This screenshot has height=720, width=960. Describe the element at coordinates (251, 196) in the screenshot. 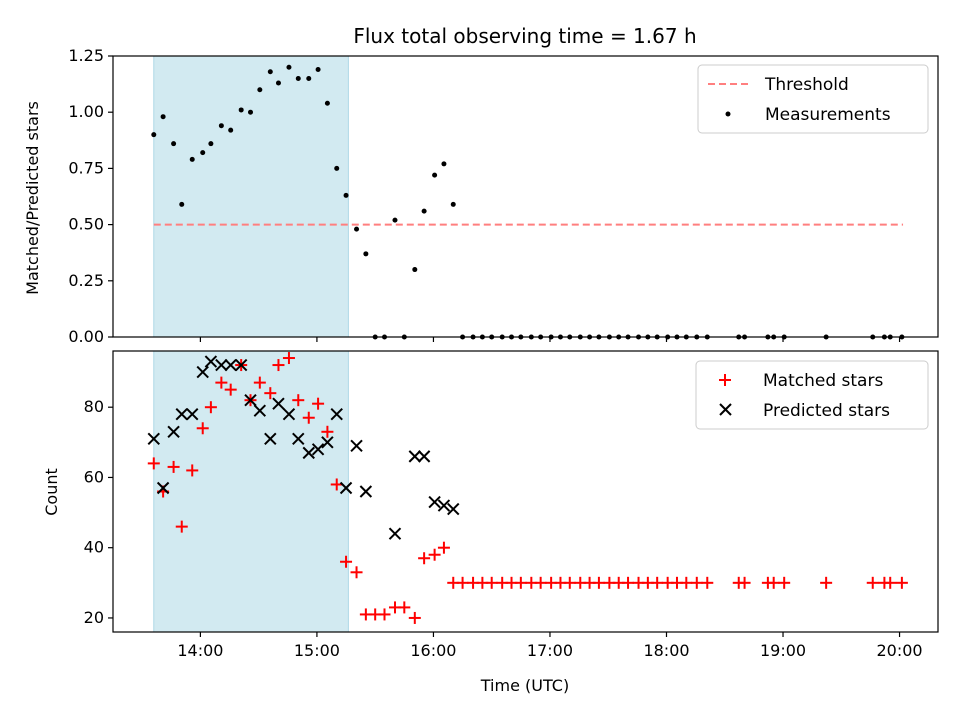

I see `top-shaded-interval` at that location.